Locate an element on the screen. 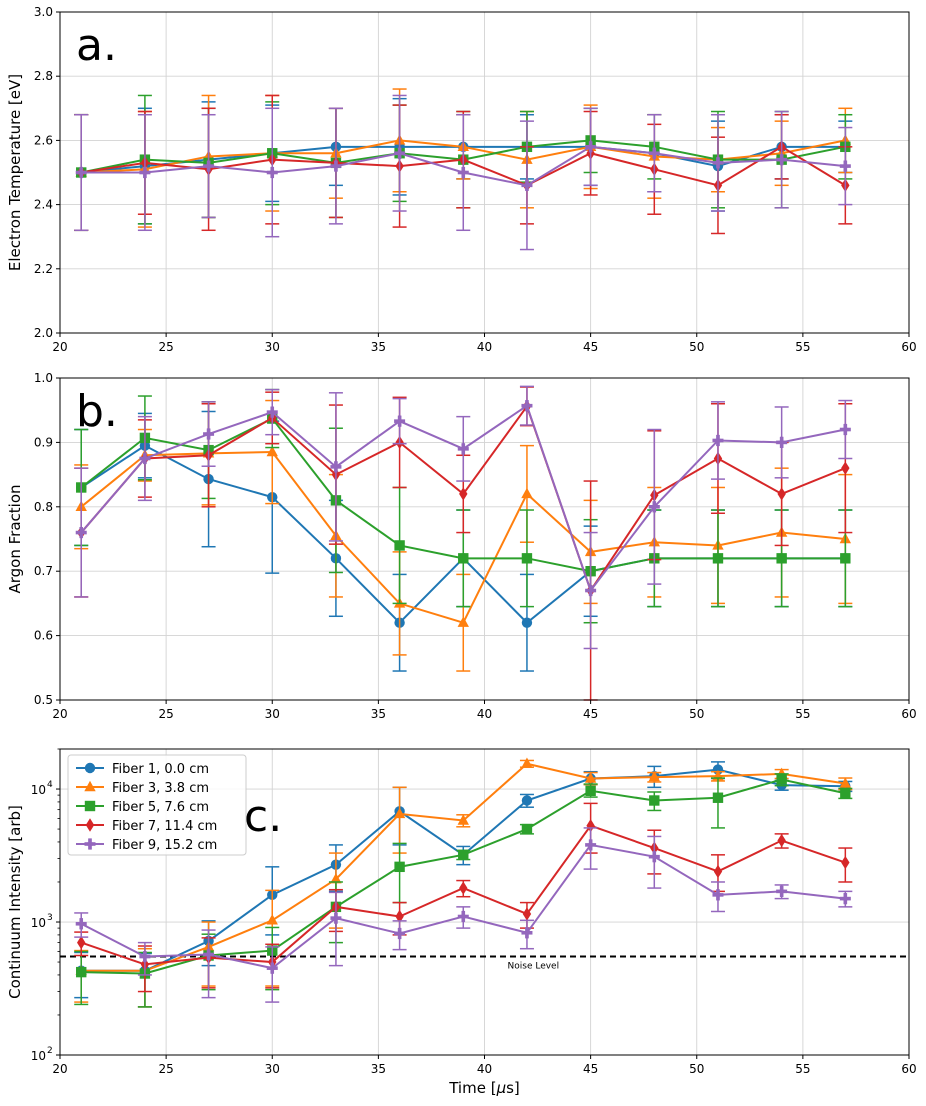  y-tick-label: 0.8 is located at coordinates (43, 507).